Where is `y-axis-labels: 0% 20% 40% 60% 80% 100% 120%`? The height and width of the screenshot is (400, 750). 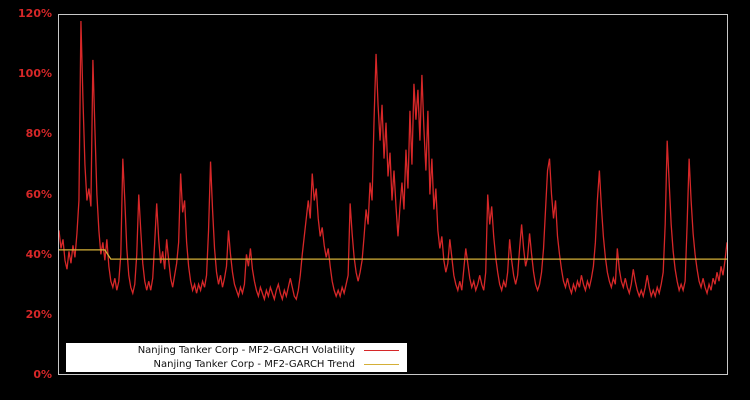
y-axis-labels: 0% 20% 40% 60% 80% 100% 120% is located at coordinates (26, 194).